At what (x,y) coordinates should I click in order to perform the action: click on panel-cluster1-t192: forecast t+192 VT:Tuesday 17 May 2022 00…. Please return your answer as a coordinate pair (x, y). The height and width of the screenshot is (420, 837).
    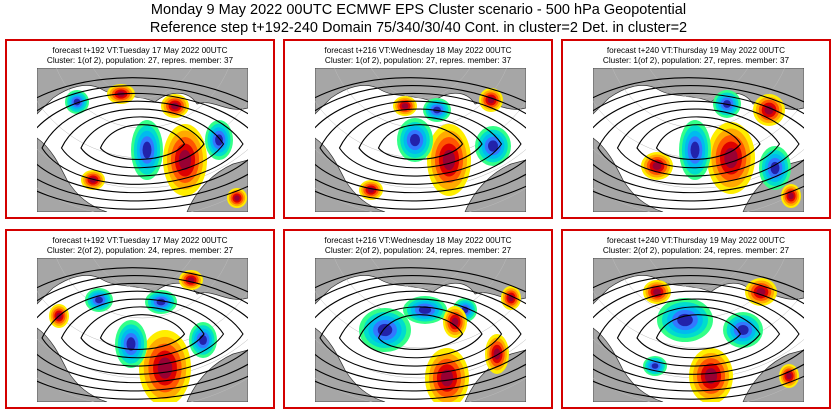
    Looking at the image, I should click on (140, 129).